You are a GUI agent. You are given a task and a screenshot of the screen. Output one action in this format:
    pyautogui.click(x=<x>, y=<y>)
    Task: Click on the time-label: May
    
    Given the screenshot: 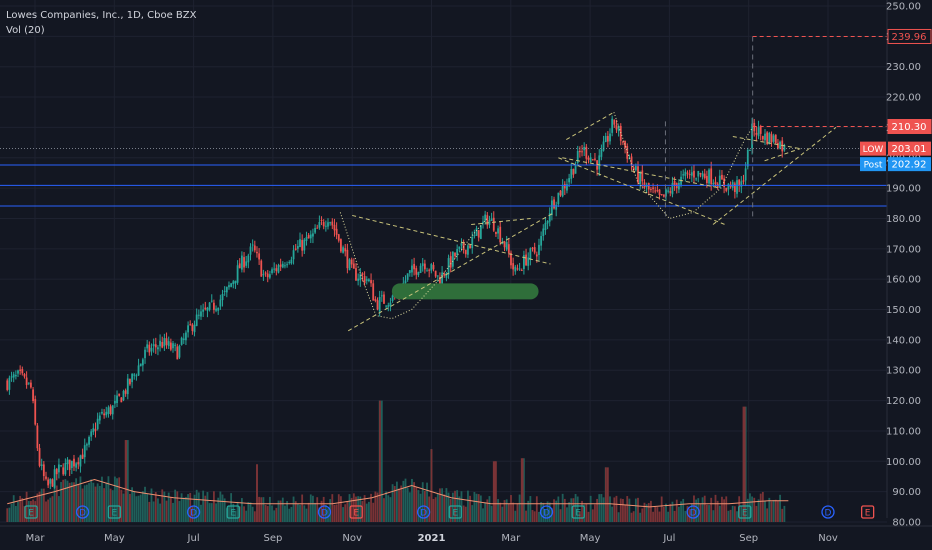 What is the action you would take?
    pyautogui.click(x=590, y=538)
    